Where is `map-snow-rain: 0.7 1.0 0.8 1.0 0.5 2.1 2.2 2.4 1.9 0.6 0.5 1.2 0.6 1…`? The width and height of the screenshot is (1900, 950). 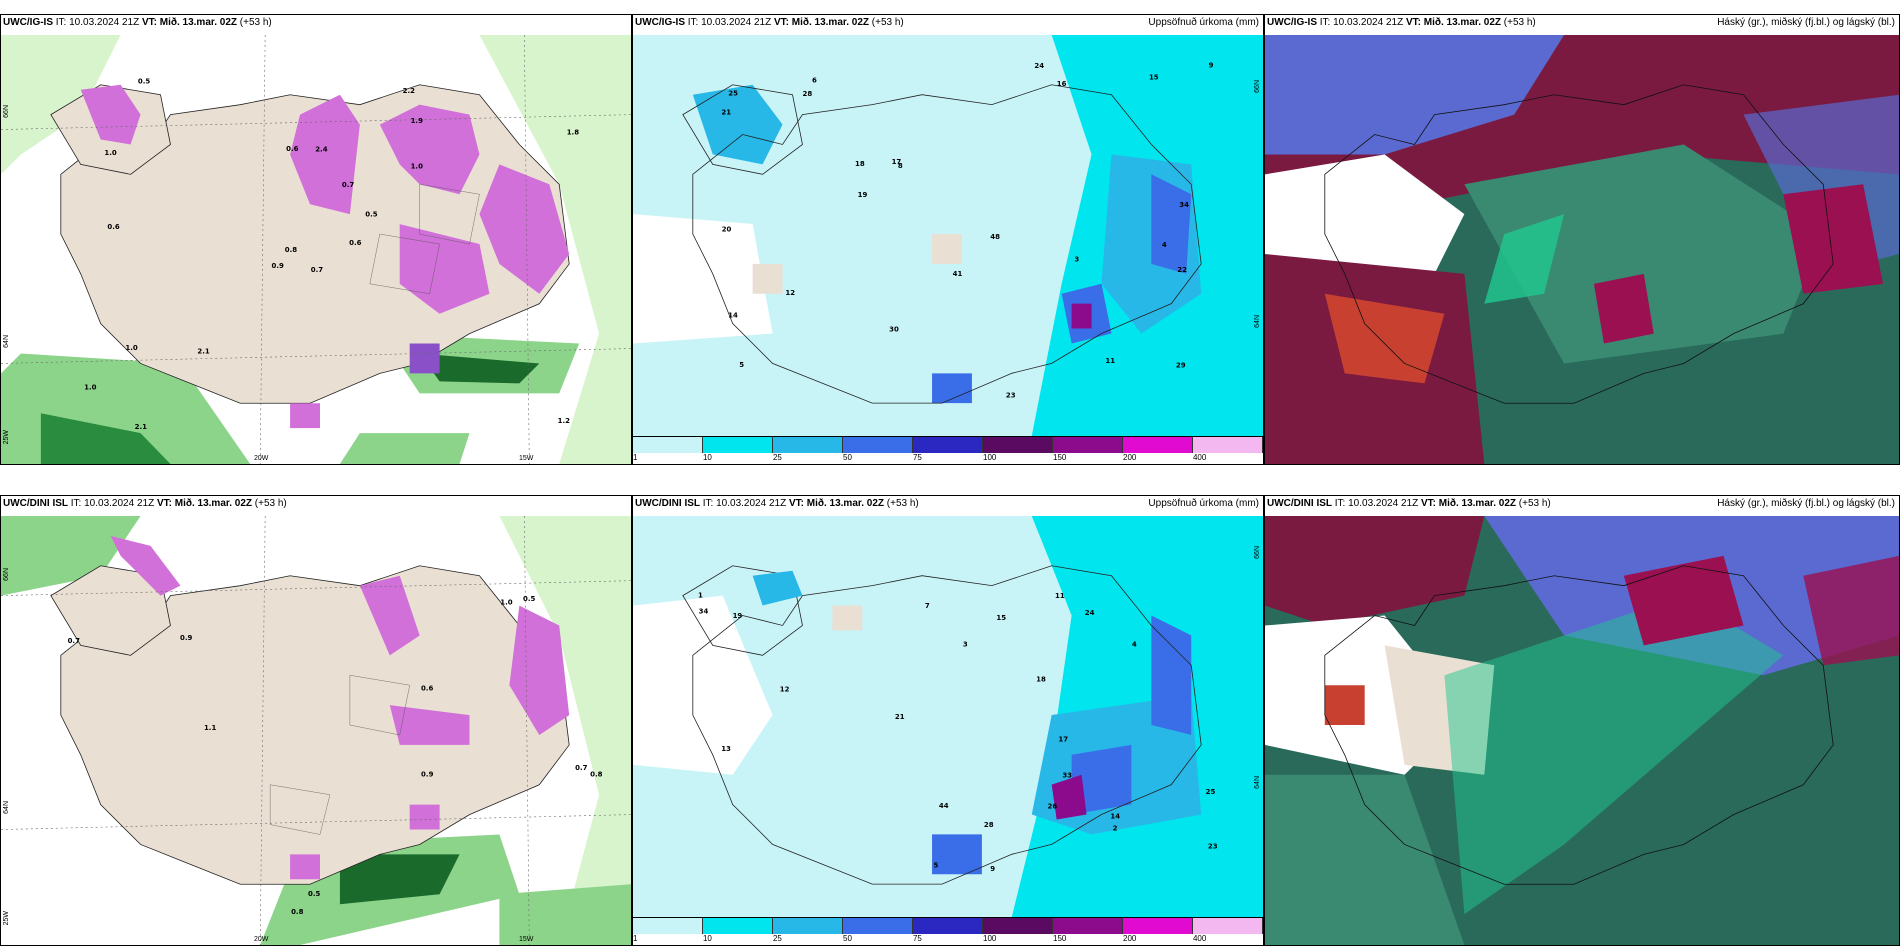 map-snow-rain: 0.7 1.0 0.8 1.0 0.5 2.1 2.2 2.4 1.9 0.6 0.5 1.2 0.6 1… is located at coordinates (316, 249).